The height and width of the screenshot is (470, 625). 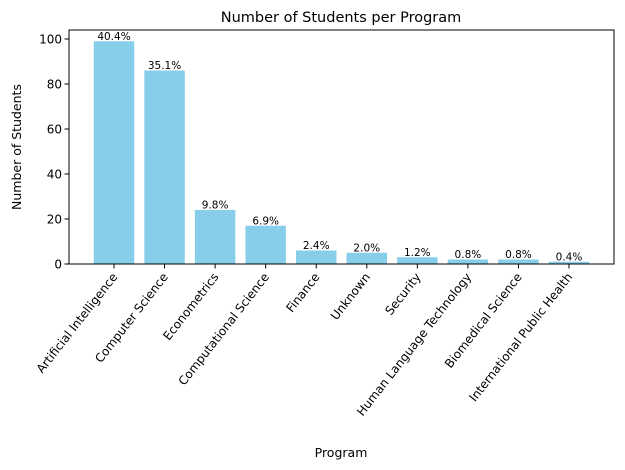 I want to click on data-label-4: 2.4%, so click(x=316, y=246).